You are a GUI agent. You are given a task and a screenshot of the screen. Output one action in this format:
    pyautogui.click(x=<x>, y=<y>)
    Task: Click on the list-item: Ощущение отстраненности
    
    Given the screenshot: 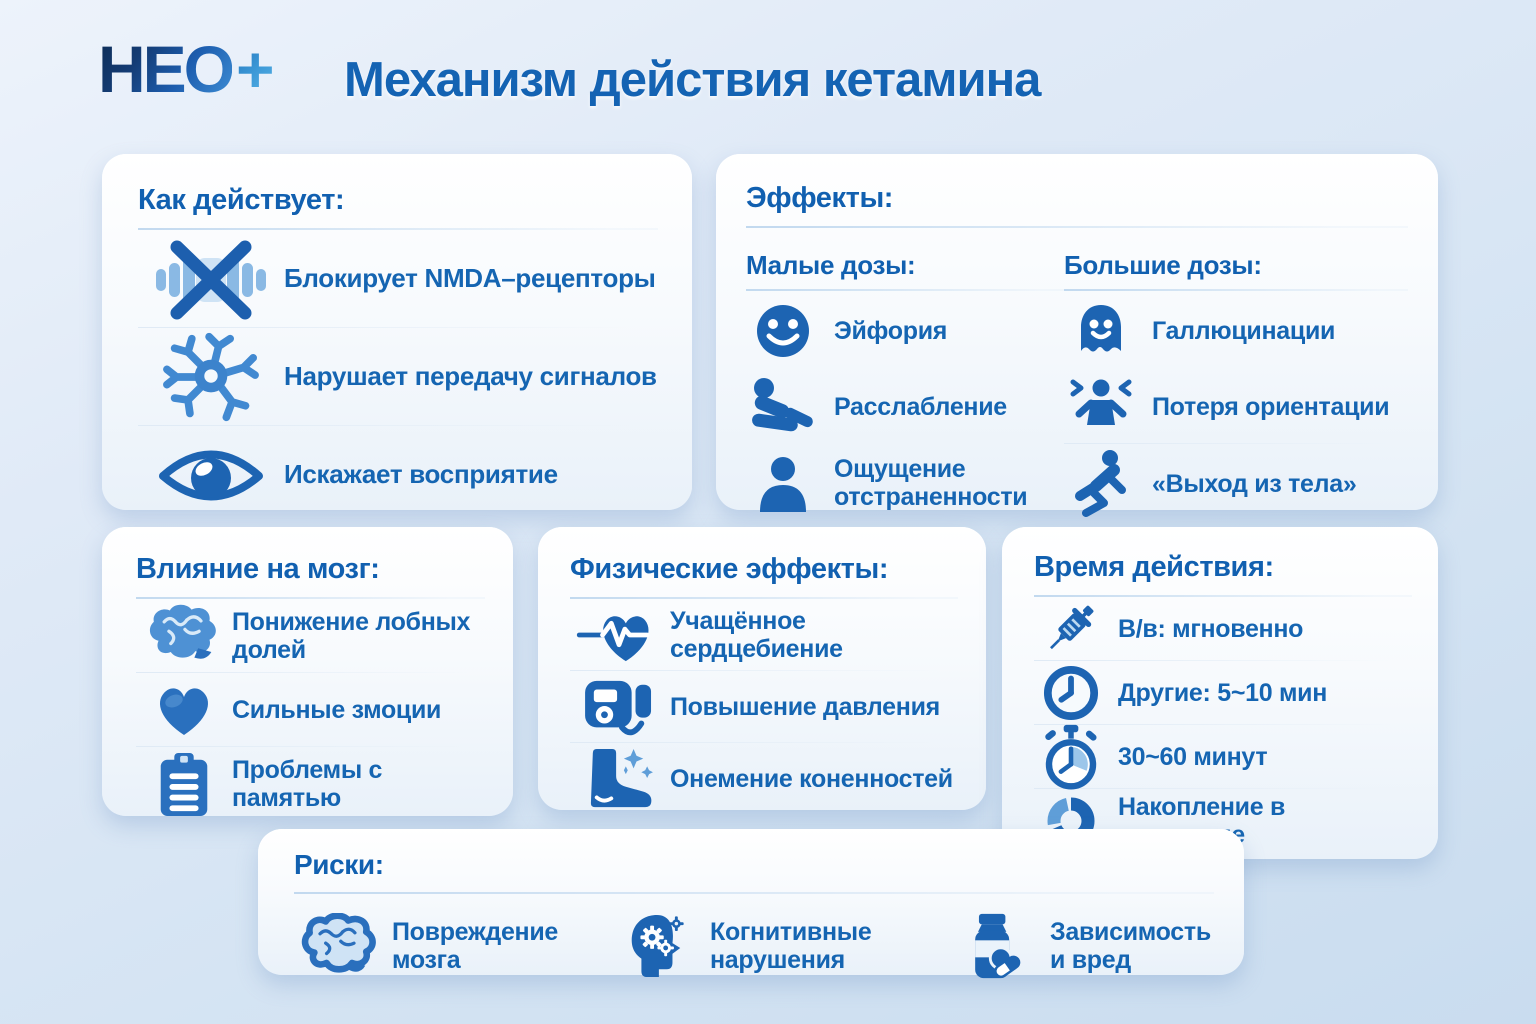 What is the action you would take?
    pyautogui.click(x=905, y=483)
    